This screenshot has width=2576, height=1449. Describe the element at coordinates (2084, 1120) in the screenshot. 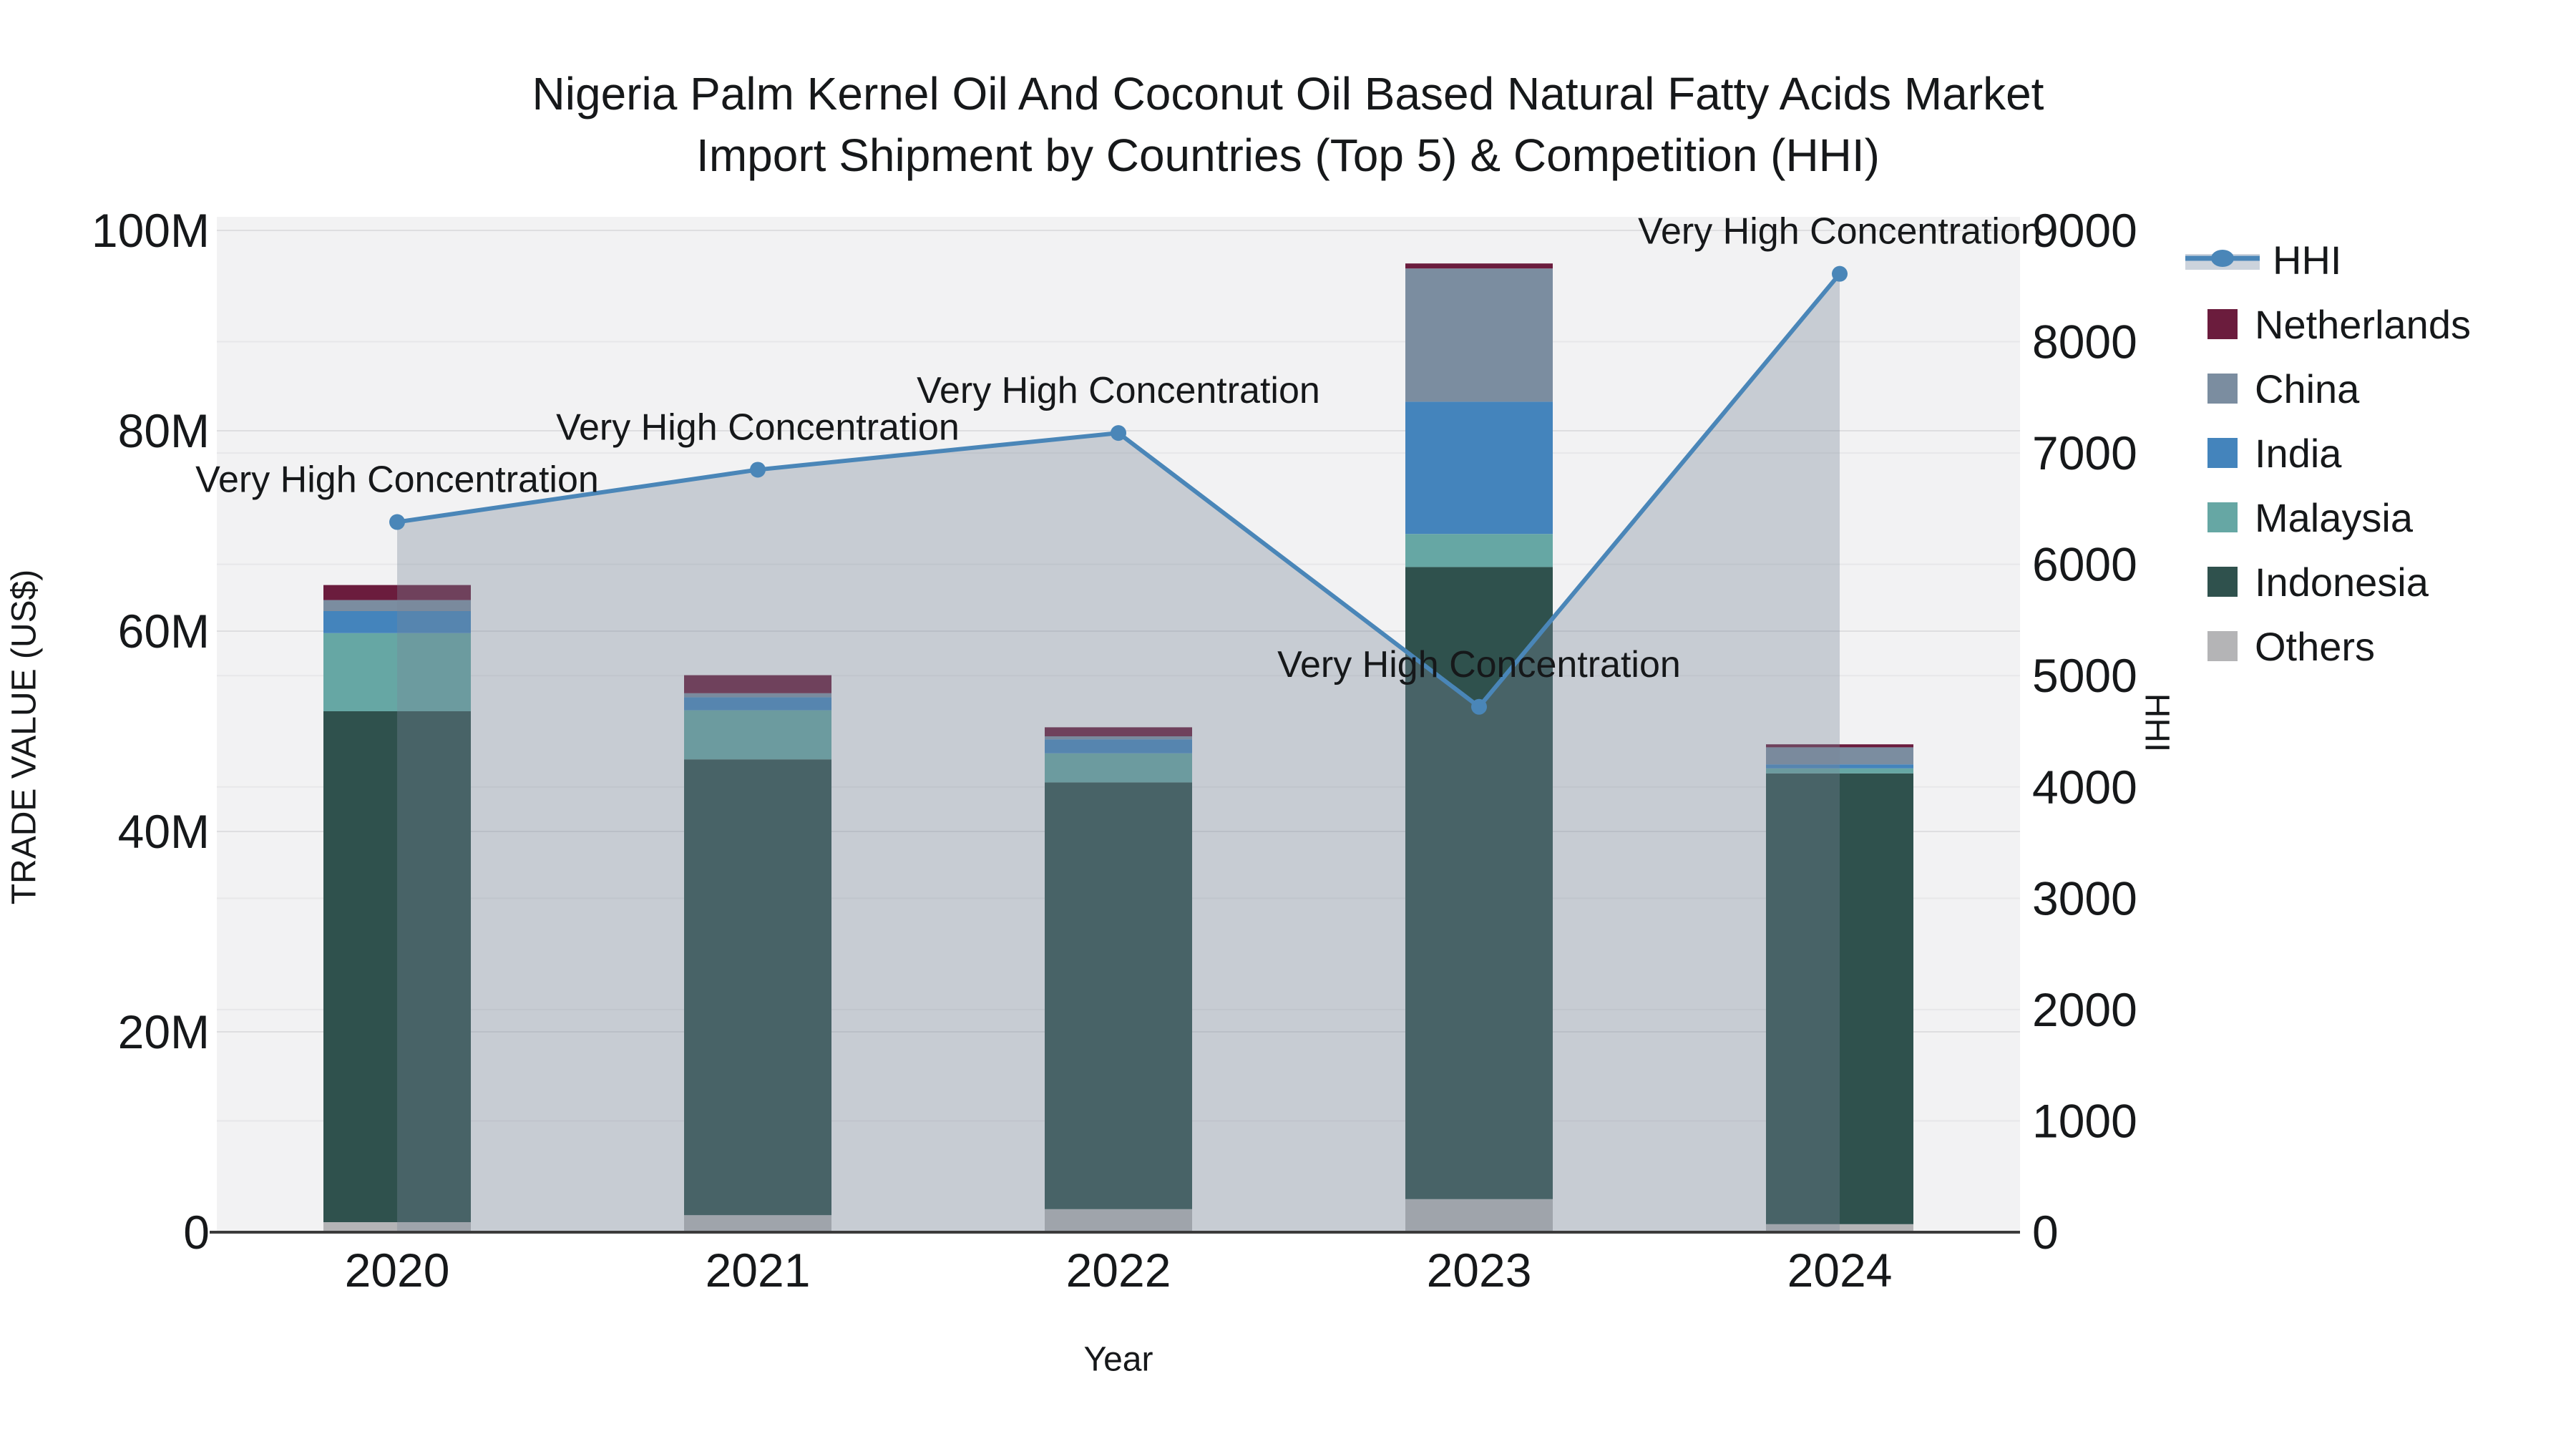

I see `y-right-tick-1000: 1000` at that location.